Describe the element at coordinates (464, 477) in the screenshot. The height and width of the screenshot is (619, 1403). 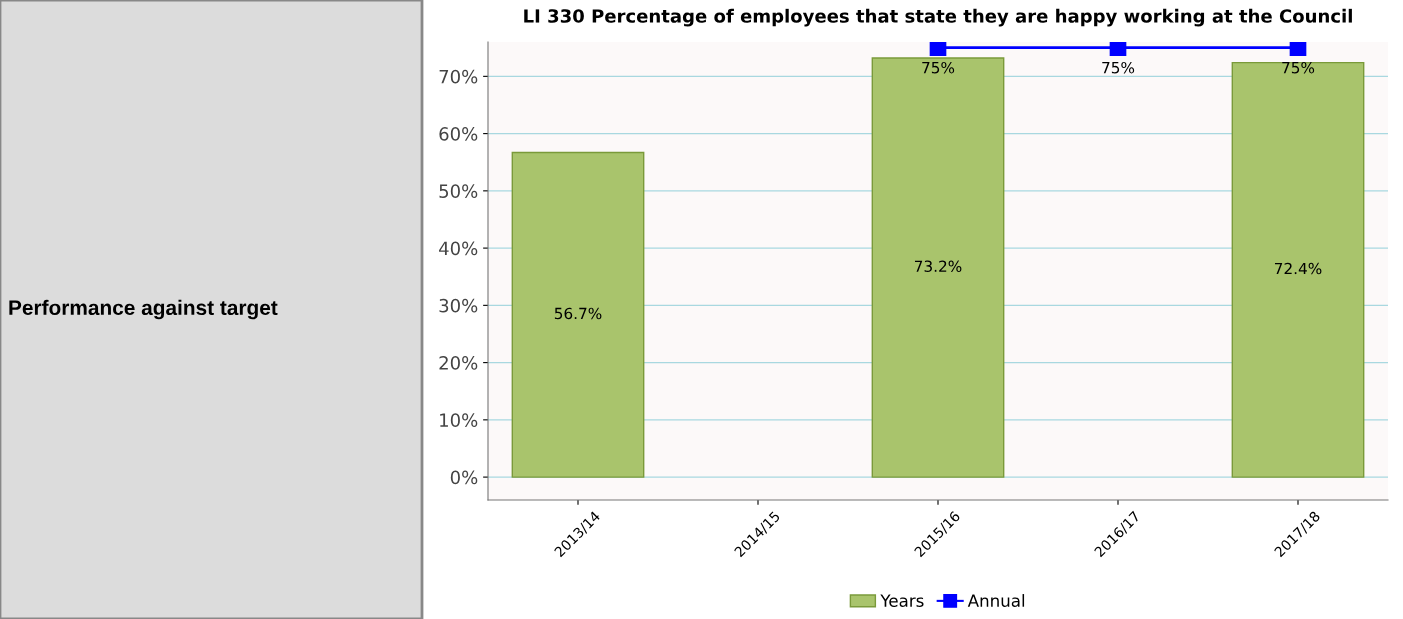
I see `y-tick-label: 0%` at that location.